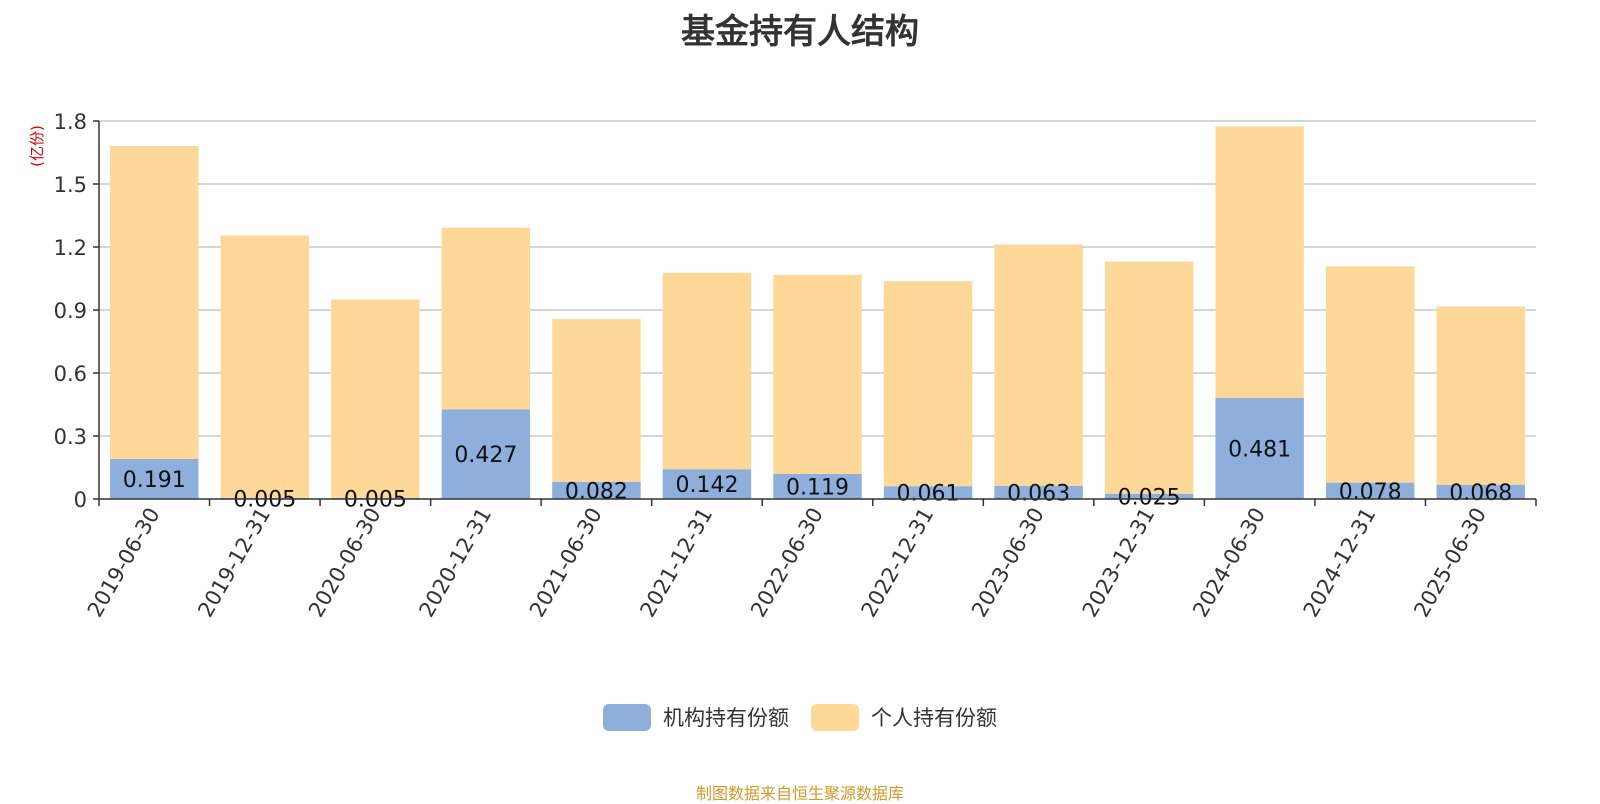 Image resolution: width=1600 pixels, height=804 pixels. What do you see at coordinates (70, 185) in the screenshot?
I see `y-tick-label: 1.5` at bounding box center [70, 185].